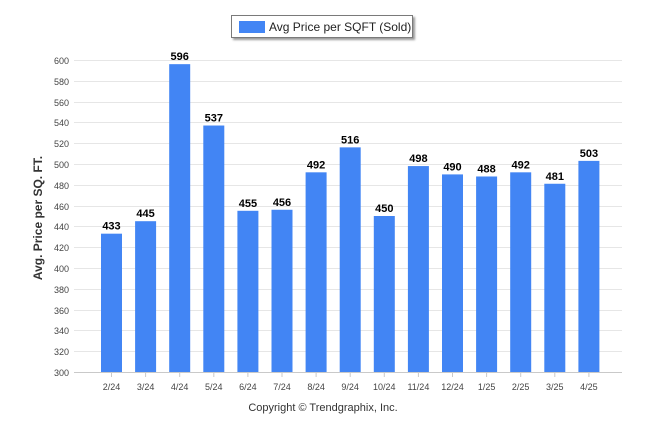 This screenshot has height=434, width=646. What do you see at coordinates (61, 373) in the screenshot?
I see `y-tick-label: 300` at bounding box center [61, 373].